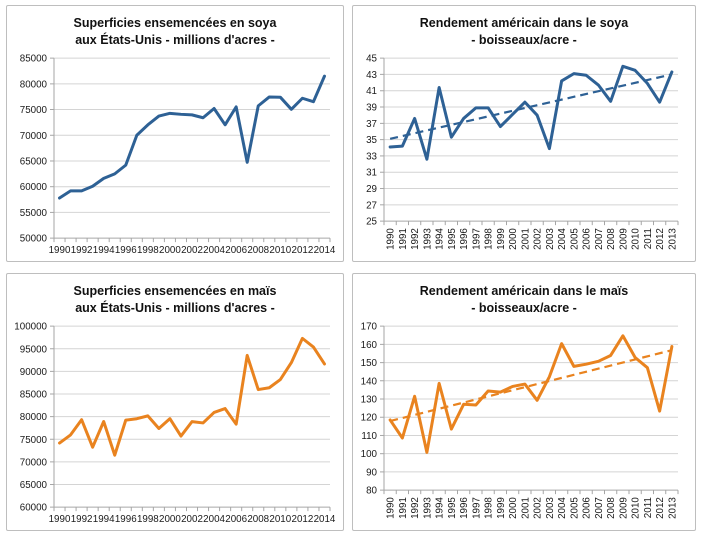  I want to click on svg-text: 27, so click(371, 205).